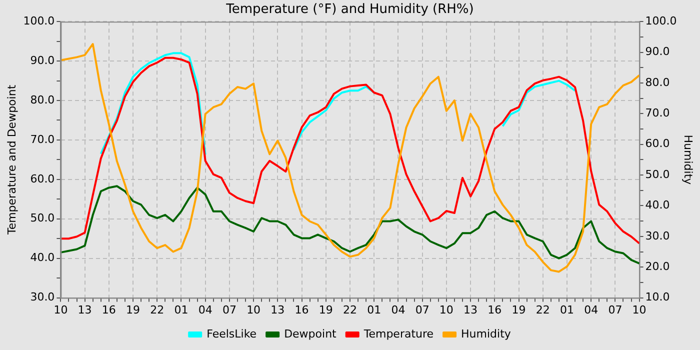 This screenshot has height=350, width=700. I want to click on y2-tick-label: 100.0, so click(661, 21).